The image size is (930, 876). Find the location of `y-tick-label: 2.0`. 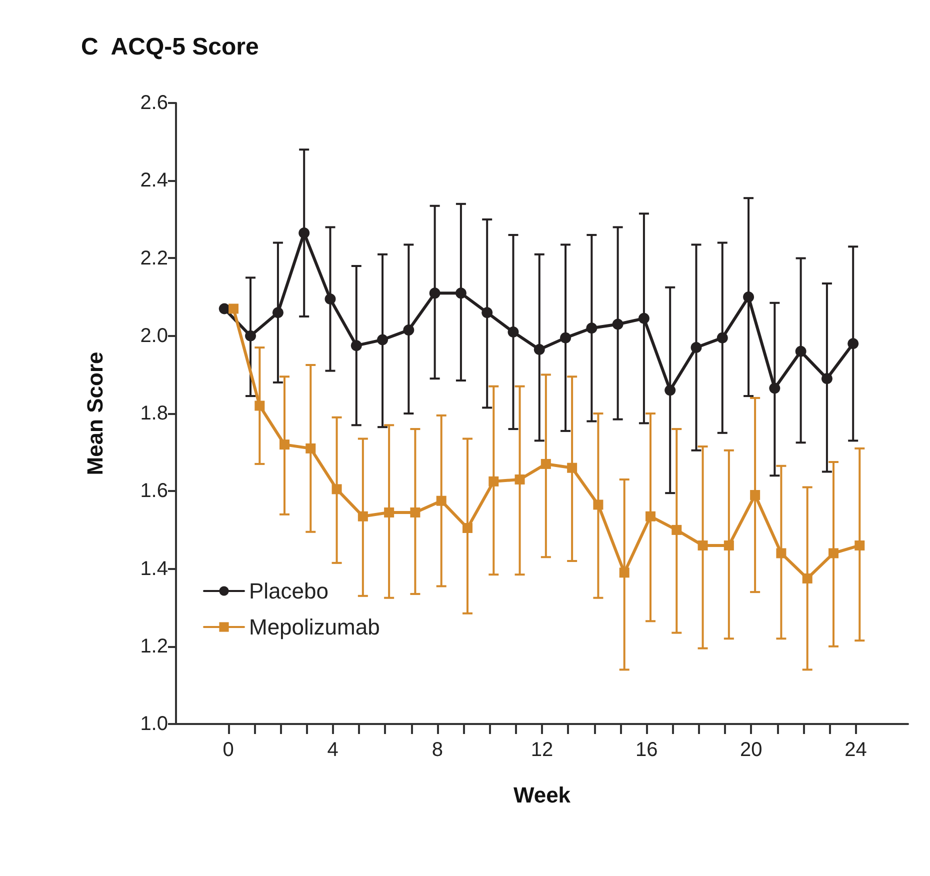

y-tick-label: 2.0 is located at coordinates (154, 335).